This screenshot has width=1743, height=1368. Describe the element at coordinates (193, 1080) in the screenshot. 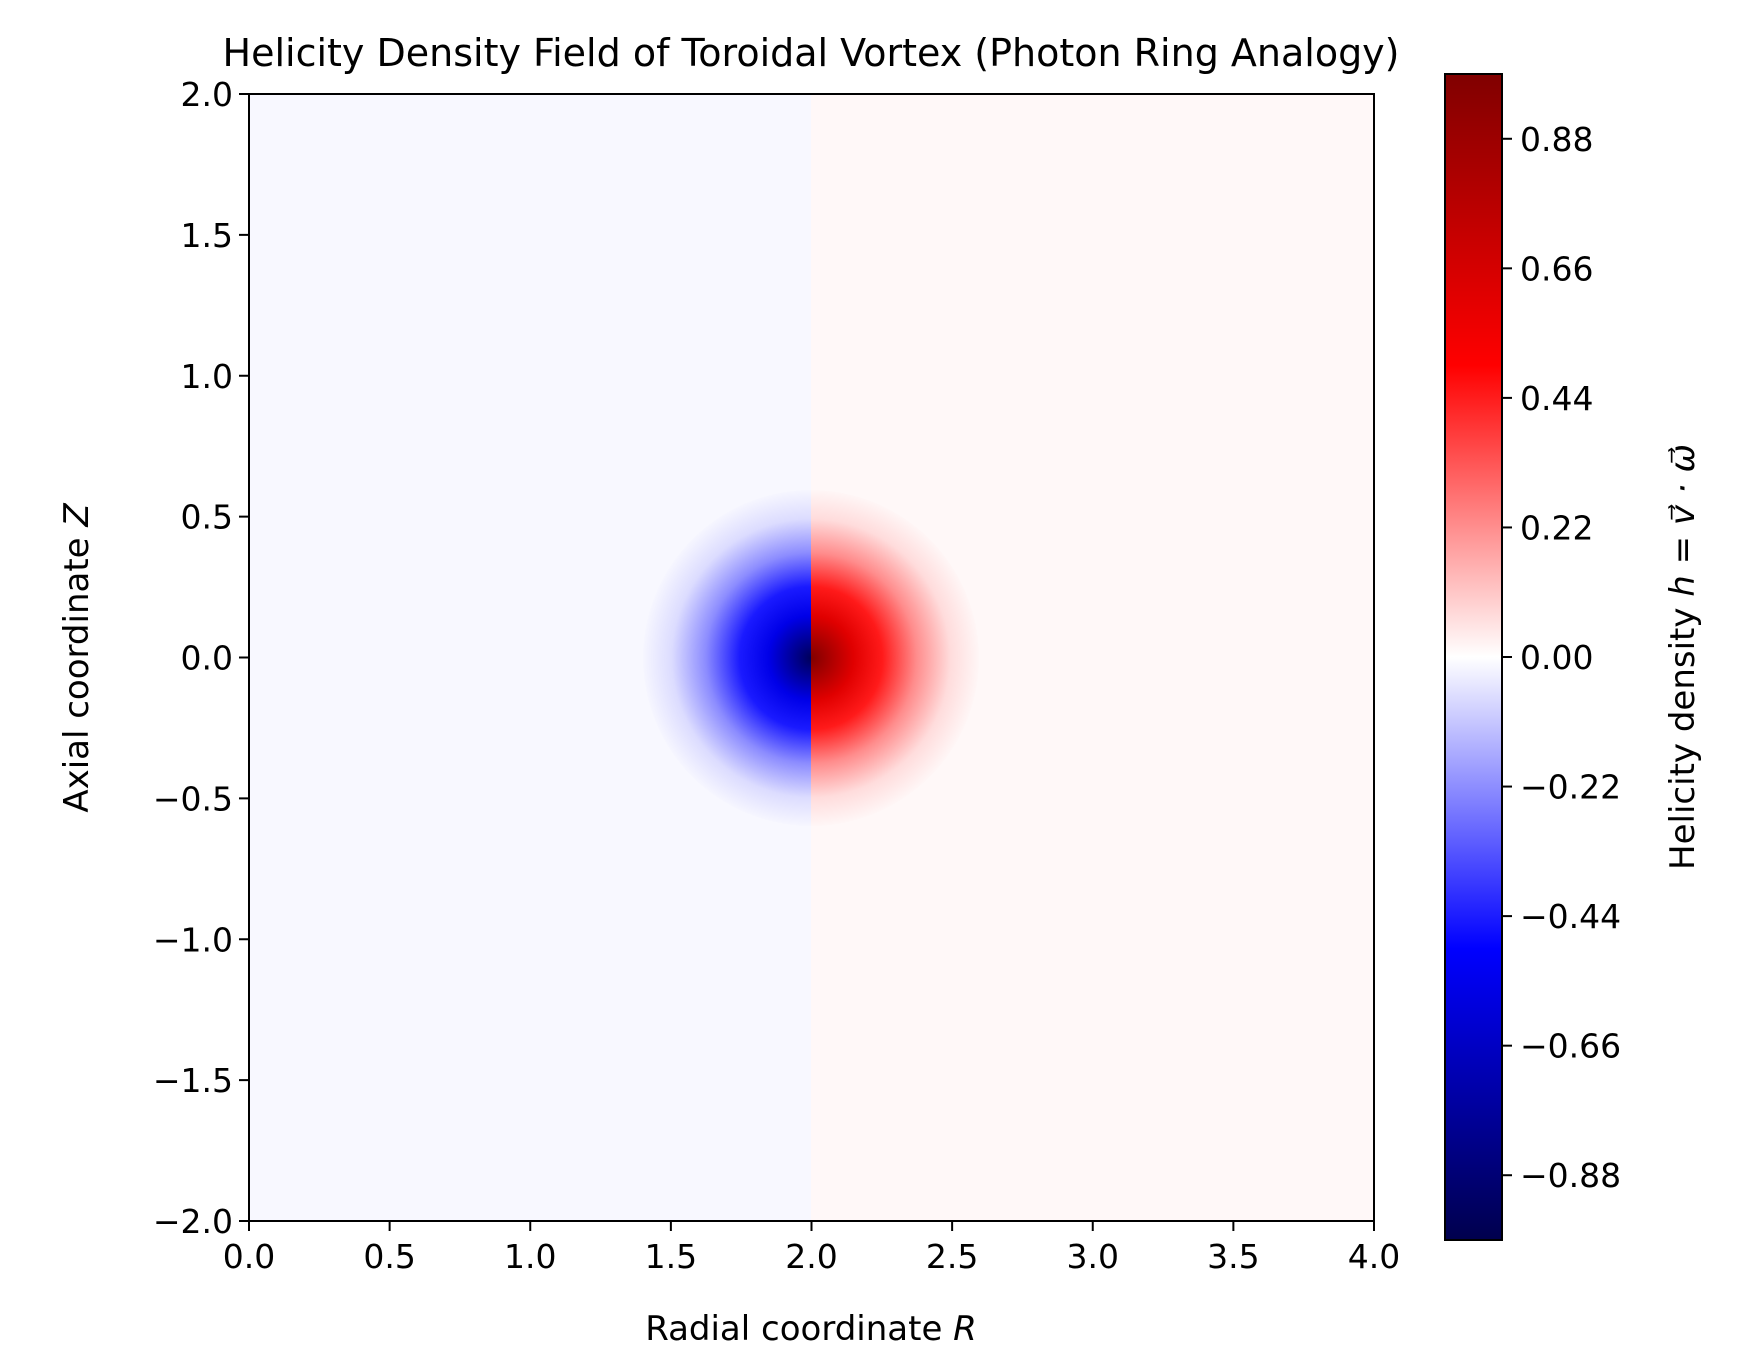

I see `y-tick-label: −1.5` at that location.